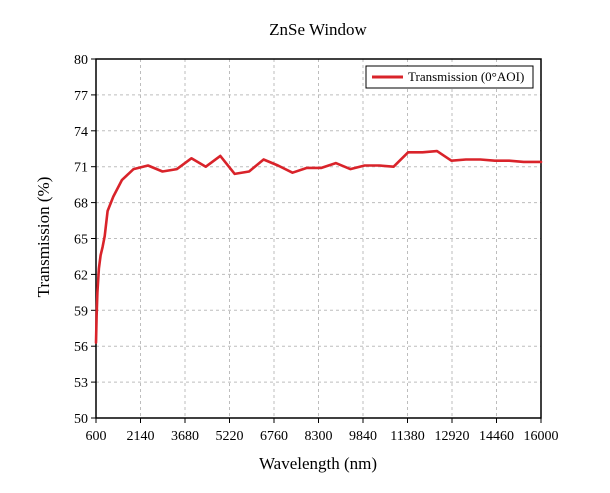  What do you see at coordinates (81, 275) in the screenshot?
I see `y-tick-label: 62` at bounding box center [81, 275].